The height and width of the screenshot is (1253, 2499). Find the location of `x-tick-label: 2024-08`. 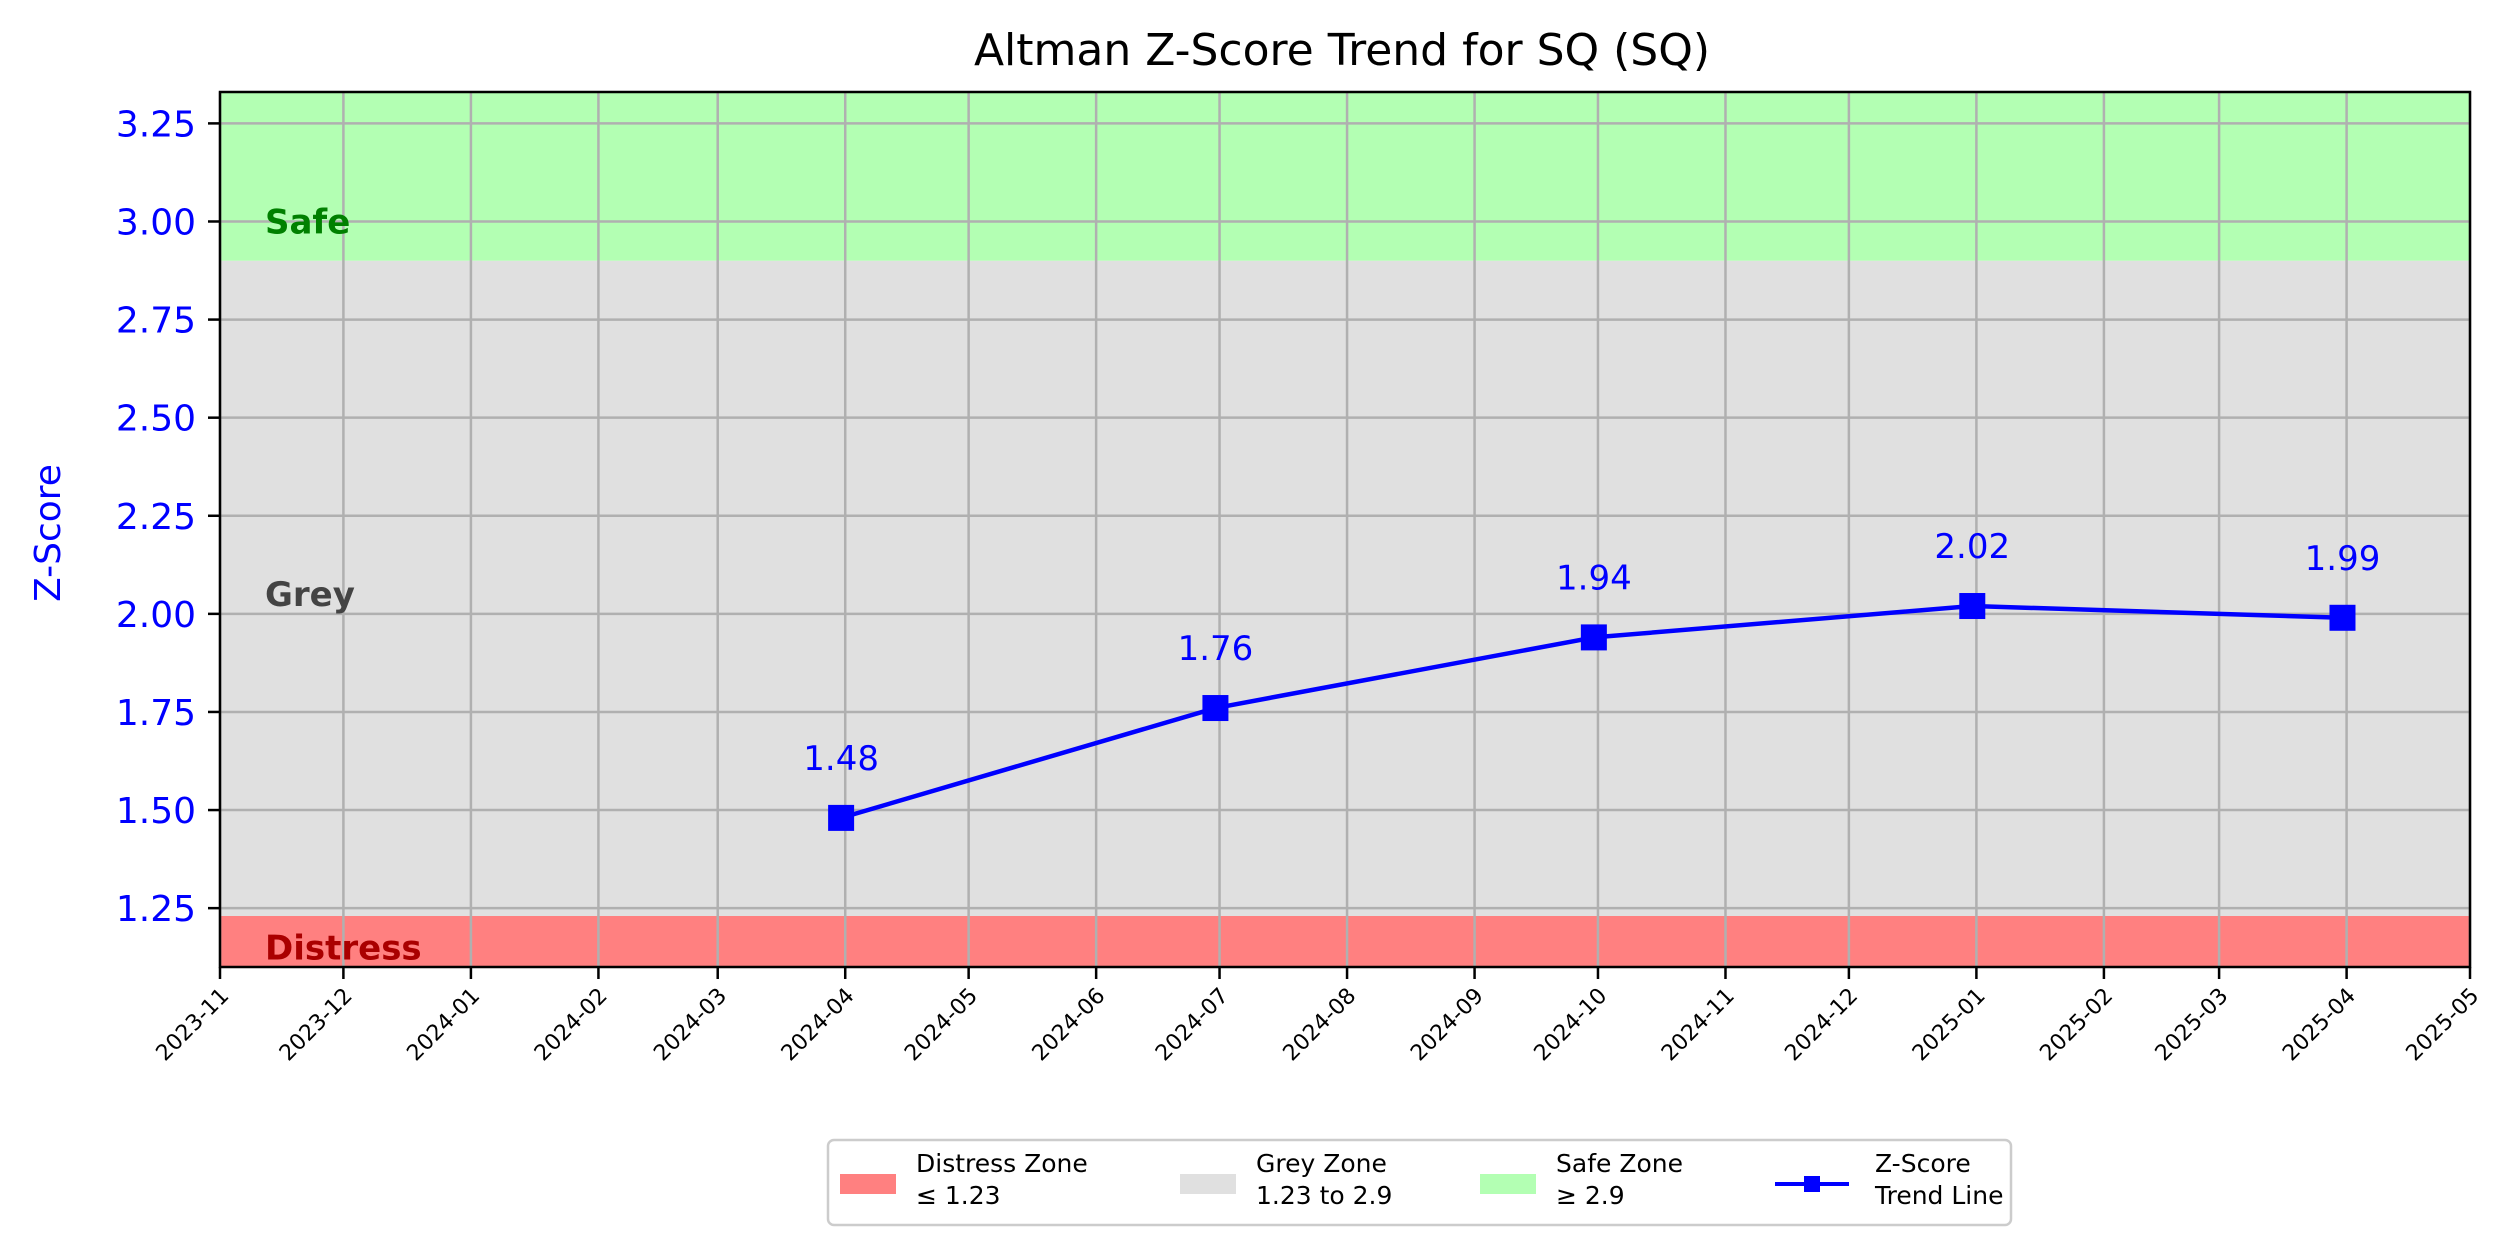

x-tick-label: 2024-08 is located at coordinates (1320, 1025).